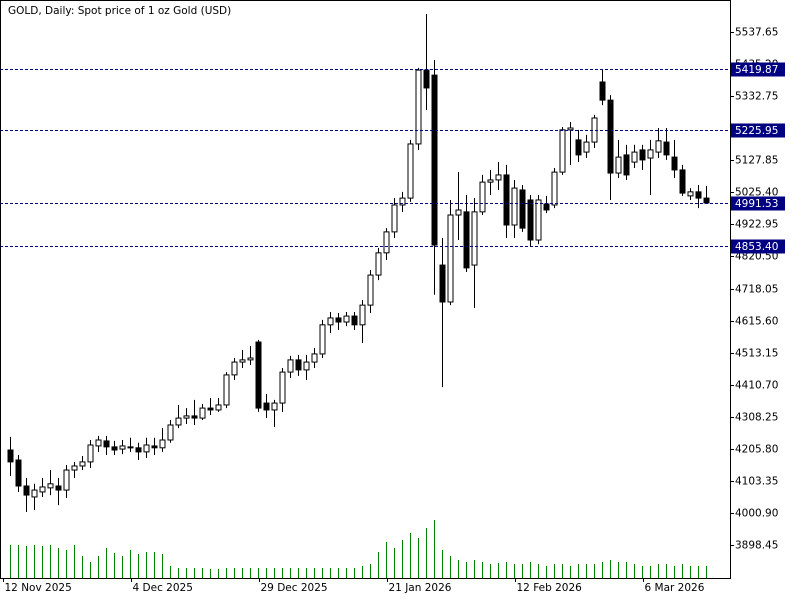 The height and width of the screenshot is (600, 800). Describe the element at coordinates (756, 161) in the screenshot. I see `y-tick-label: 5127.85` at that location.